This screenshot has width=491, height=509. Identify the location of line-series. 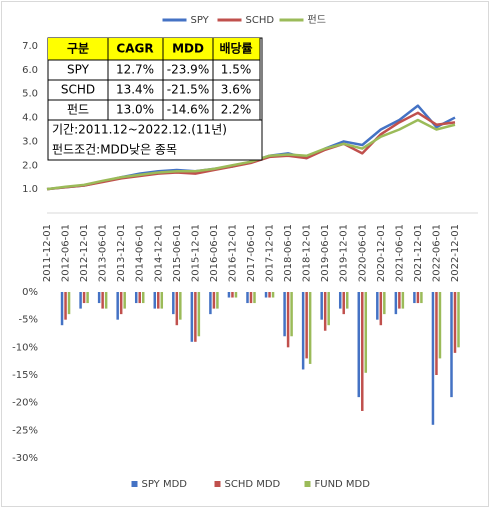
(251, 154).